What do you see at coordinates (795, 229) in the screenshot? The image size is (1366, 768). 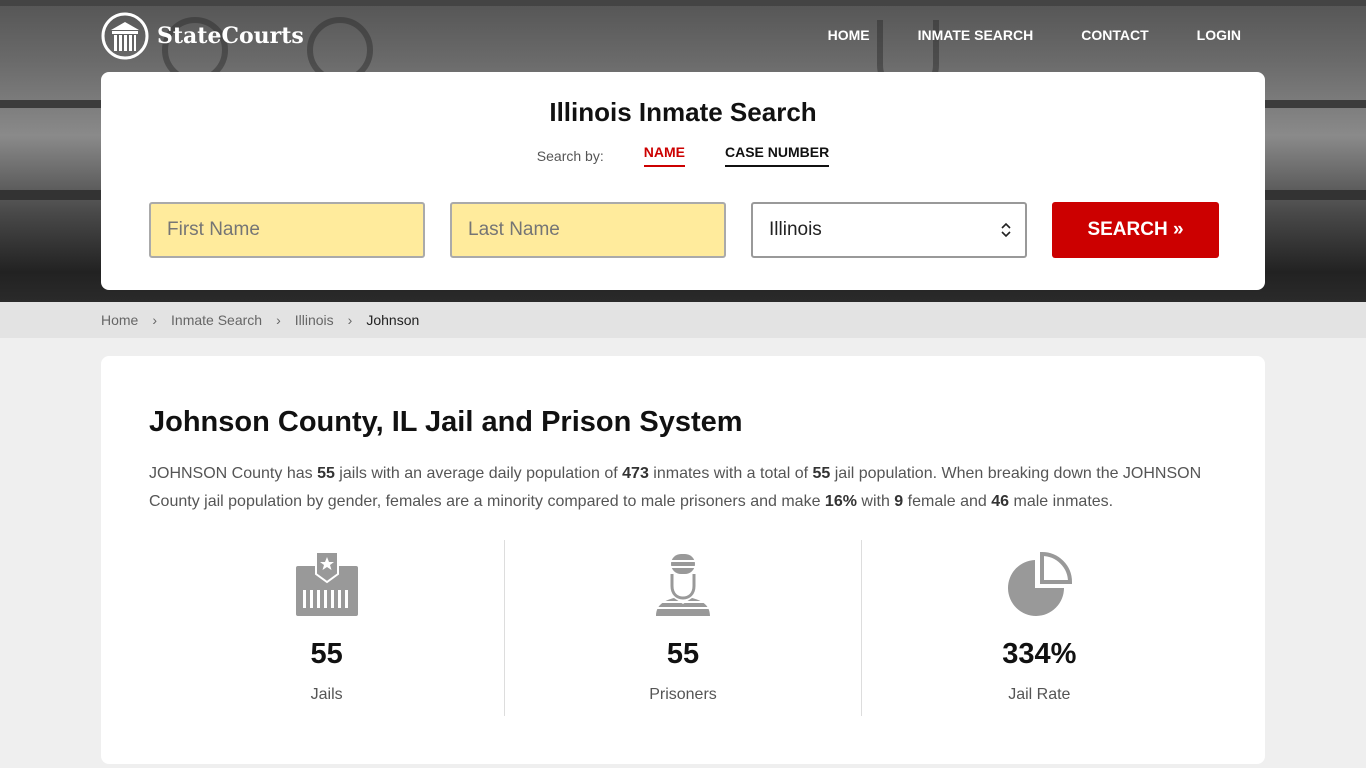 I see `state-value: Illinois` at bounding box center [795, 229].